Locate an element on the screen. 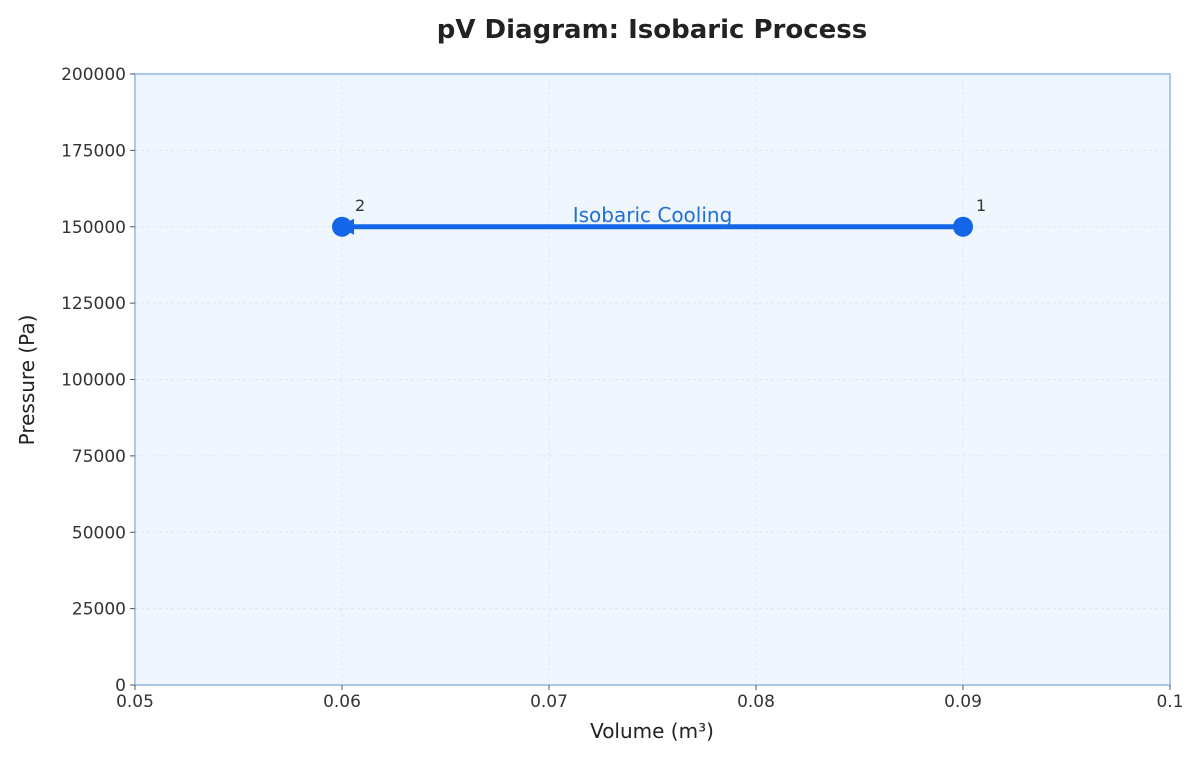  x-tick-label: 0.08 is located at coordinates (756, 702).